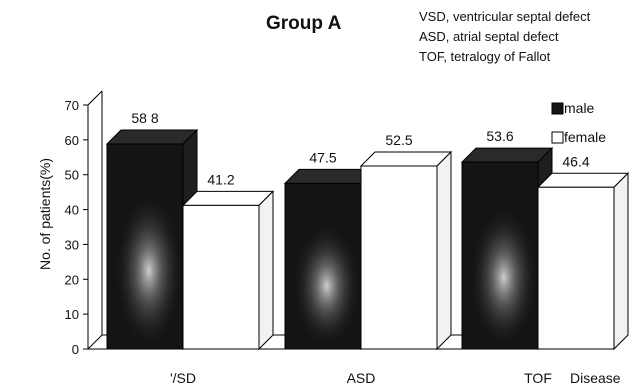  What do you see at coordinates (72, 105) in the screenshot?
I see `y-tick-label: 70` at bounding box center [72, 105].